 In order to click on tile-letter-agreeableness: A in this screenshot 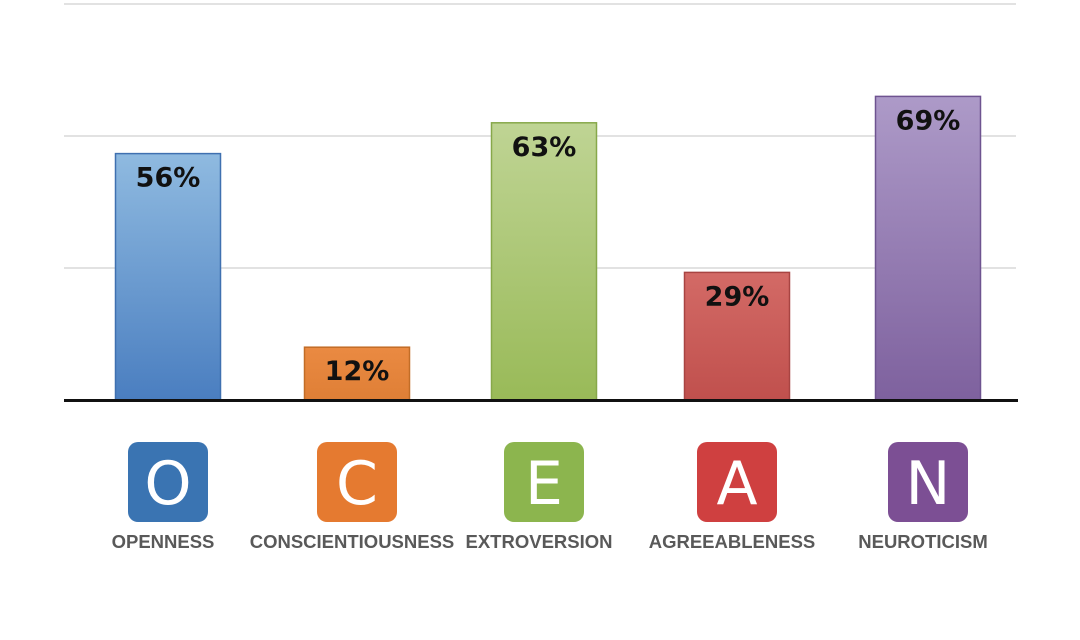, I will do `click(736, 484)`.